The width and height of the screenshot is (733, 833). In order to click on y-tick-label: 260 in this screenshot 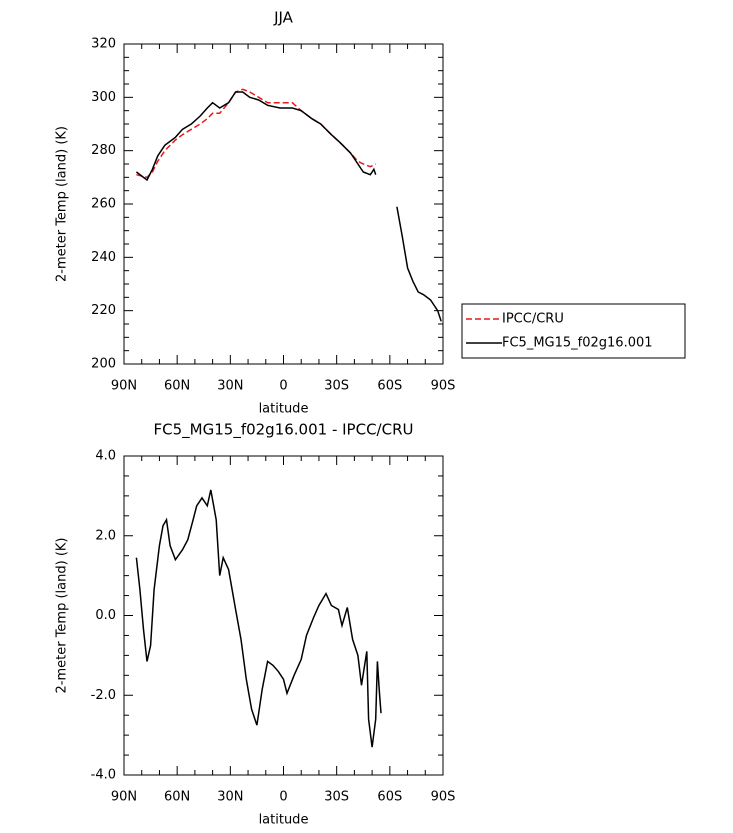, I will do `click(103, 204)`.